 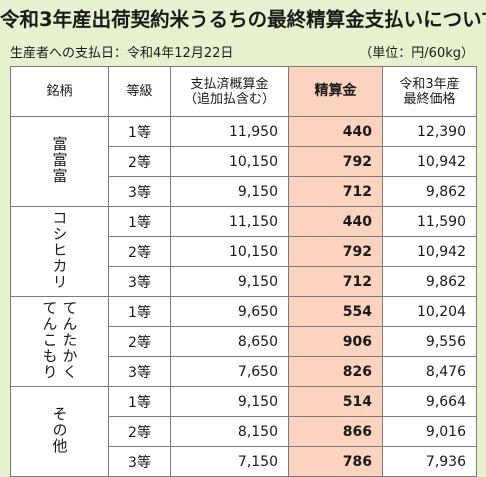 What do you see at coordinates (429, 341) in the screenshot?
I see `final-price-cell: 9,556` at bounding box center [429, 341].